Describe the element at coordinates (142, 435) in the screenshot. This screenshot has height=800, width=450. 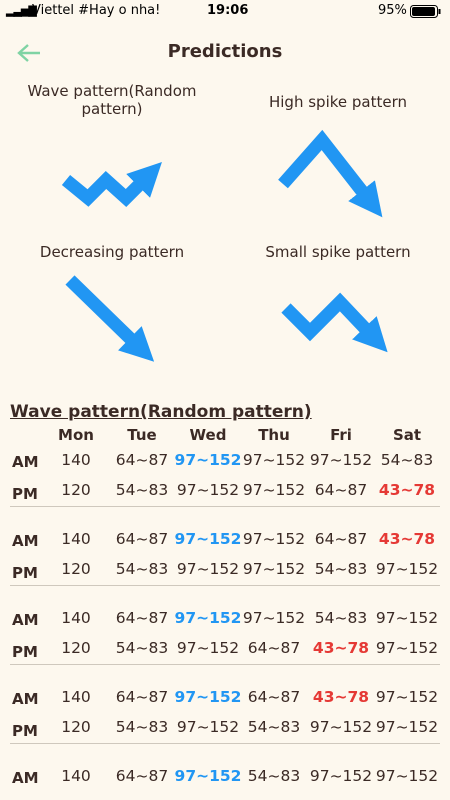
I see `day-header: Tue` at that location.